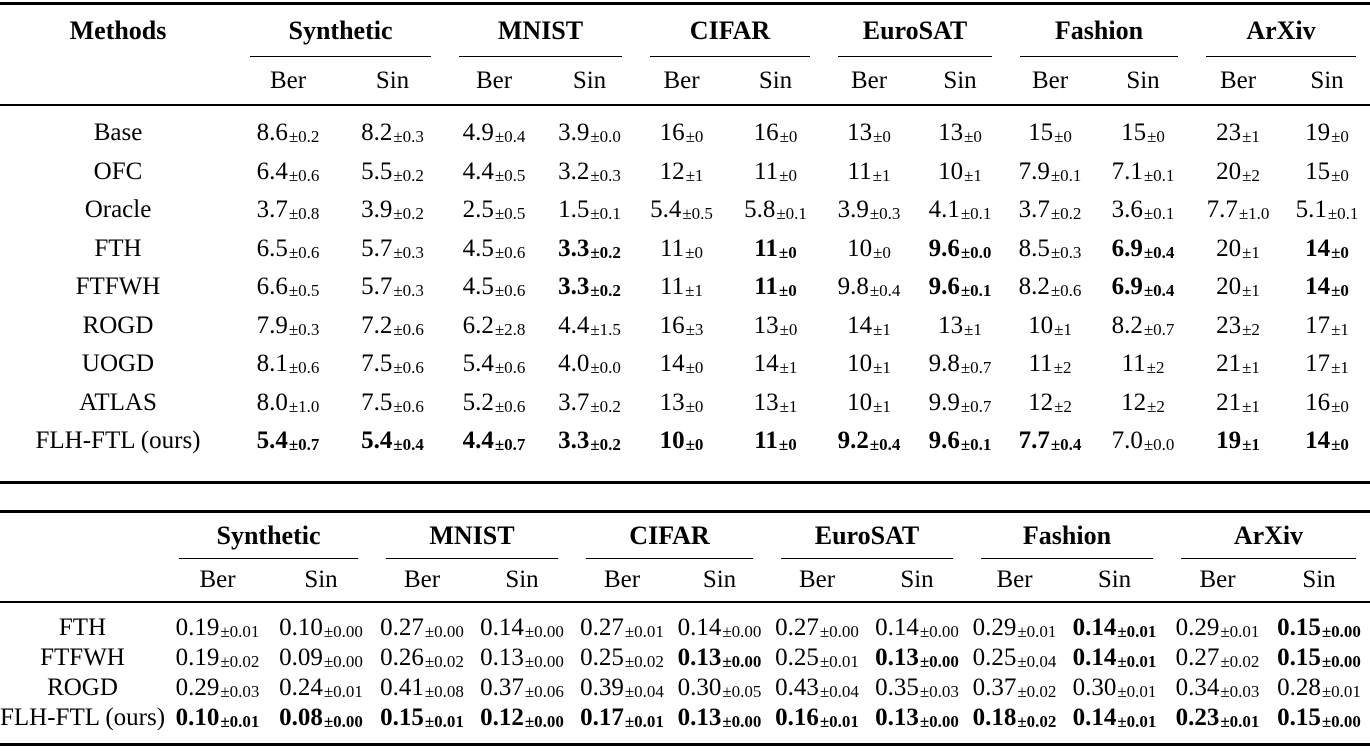  What do you see at coordinates (915, 31) in the screenshot?
I see `dataset-header-eurosat: EuroSAT` at bounding box center [915, 31].